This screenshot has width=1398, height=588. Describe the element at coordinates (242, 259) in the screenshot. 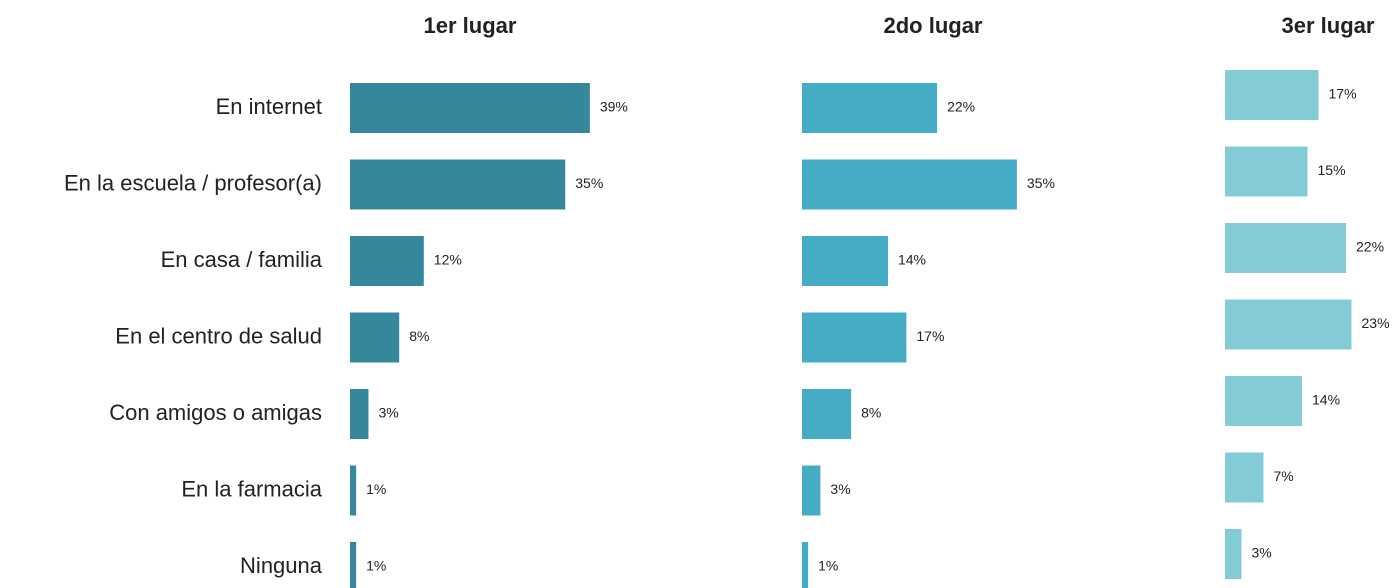

I see `category-label: En casa / familia` at that location.